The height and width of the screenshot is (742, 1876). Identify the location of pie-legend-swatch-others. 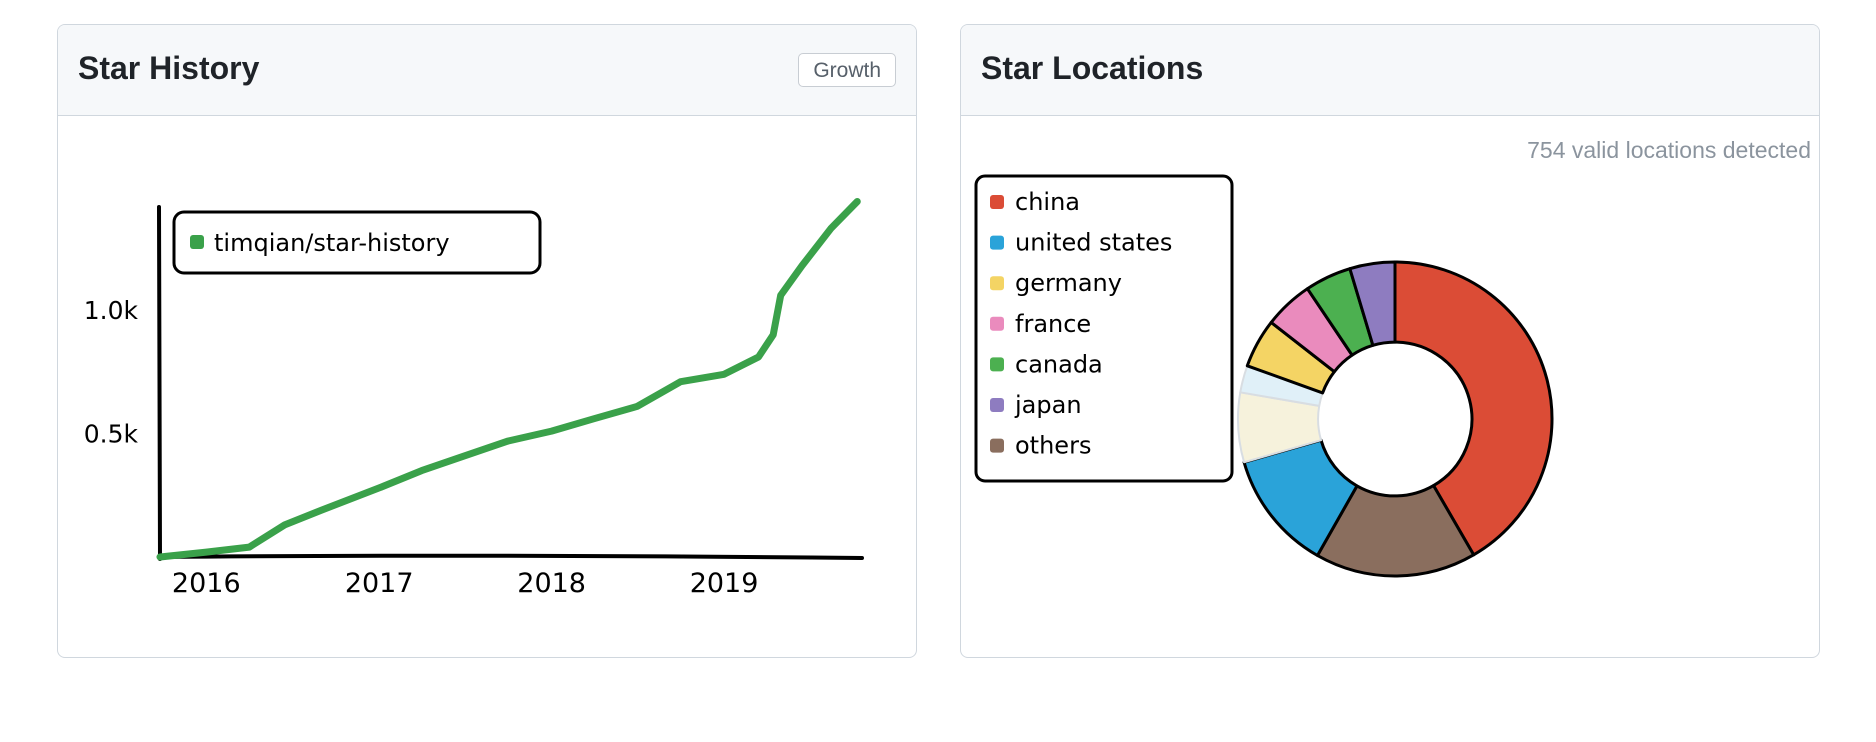
(997, 445).